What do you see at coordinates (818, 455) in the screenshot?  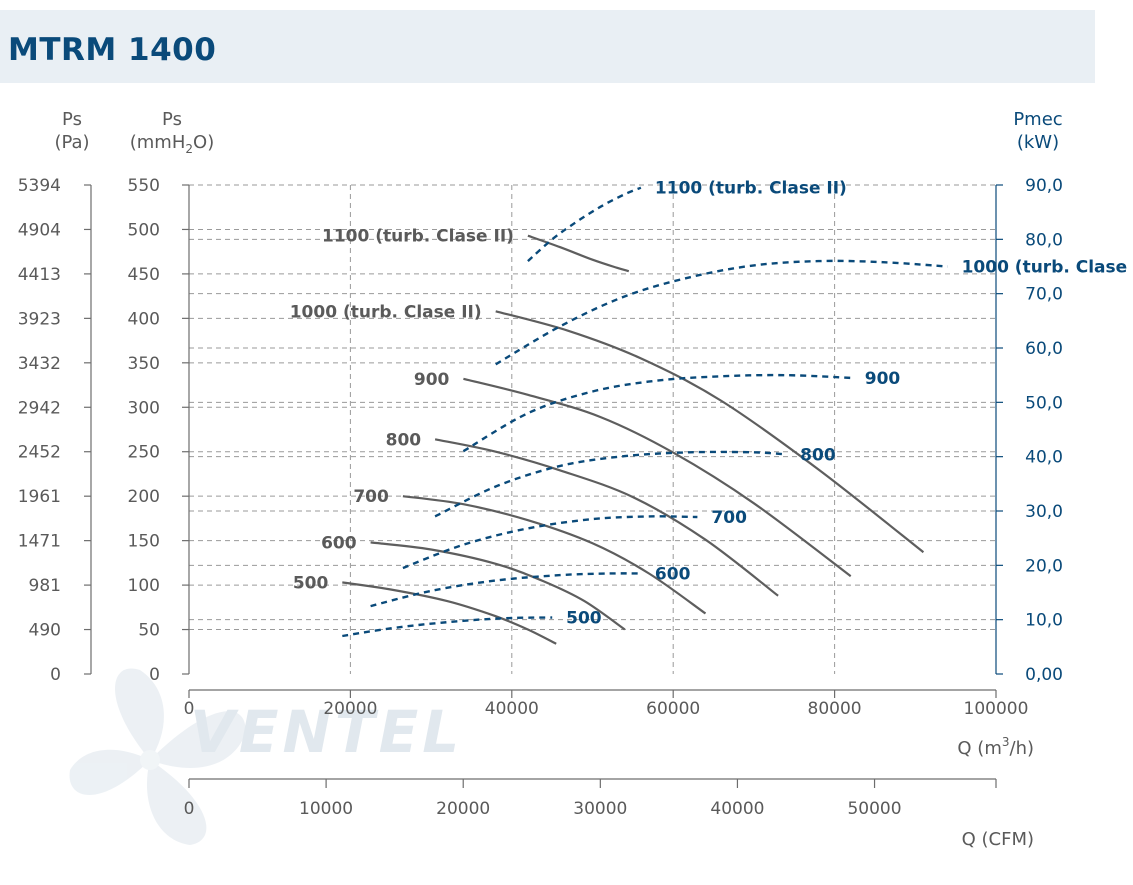 I see `power-curve-label: 800` at bounding box center [818, 455].